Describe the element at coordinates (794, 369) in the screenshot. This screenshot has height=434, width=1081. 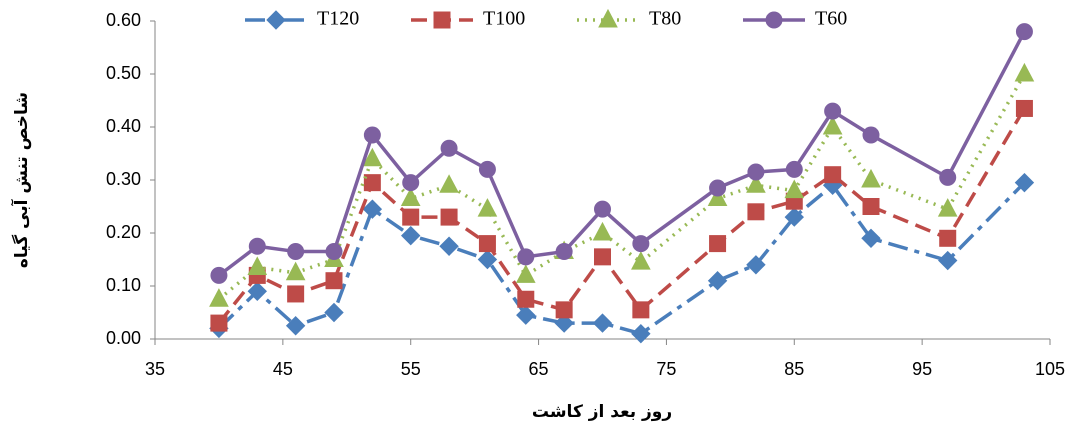
I see `x-tick-label: 85` at that location.